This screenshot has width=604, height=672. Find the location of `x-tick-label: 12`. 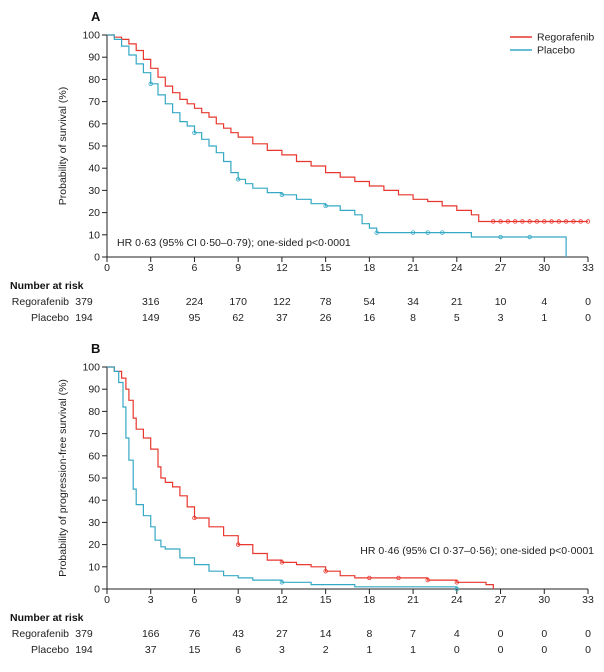

x-tick-label: 12 is located at coordinates (282, 268).